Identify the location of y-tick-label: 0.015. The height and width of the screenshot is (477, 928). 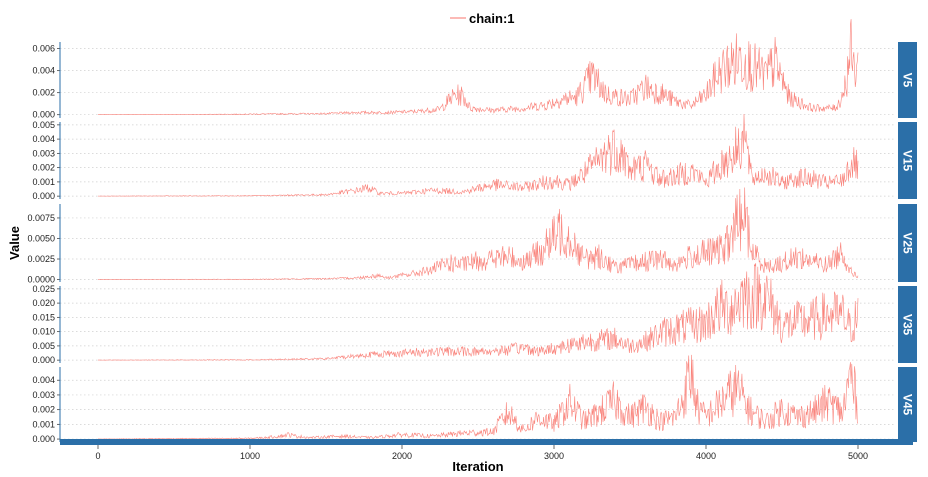
(43, 317).